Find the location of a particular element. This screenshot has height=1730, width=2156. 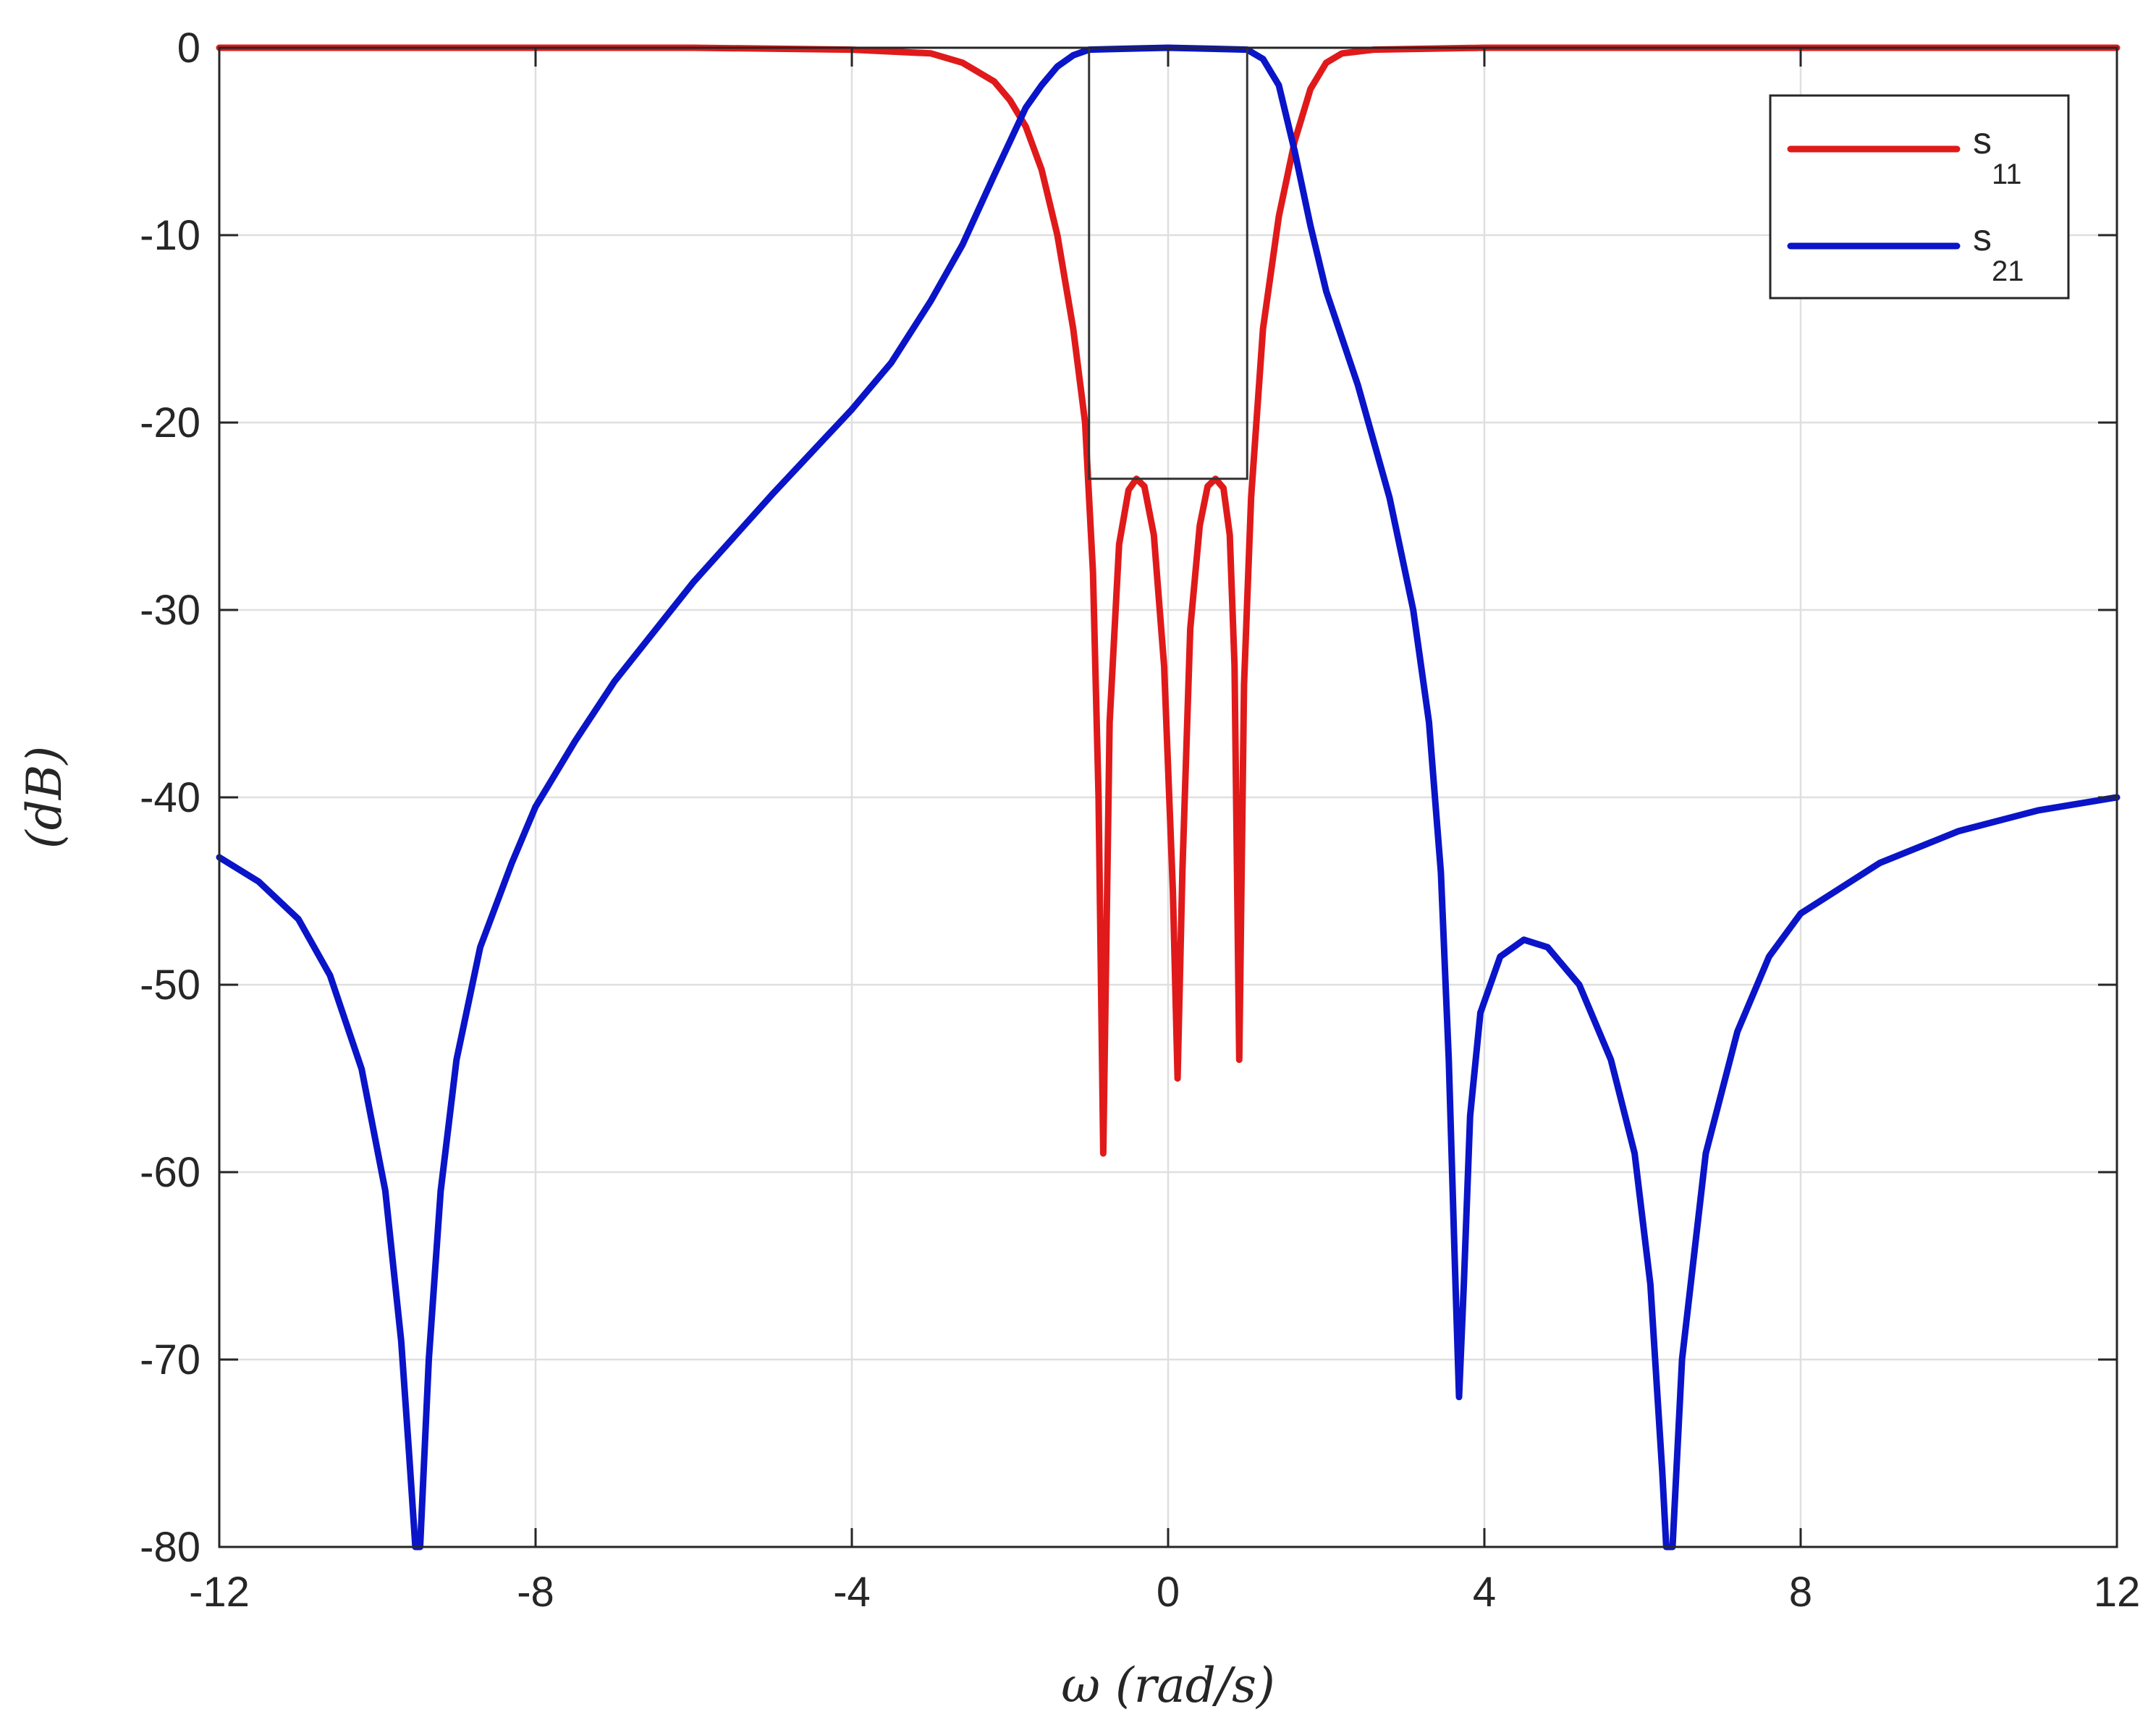

y-axis-label: (dB) is located at coordinates (44, 797).